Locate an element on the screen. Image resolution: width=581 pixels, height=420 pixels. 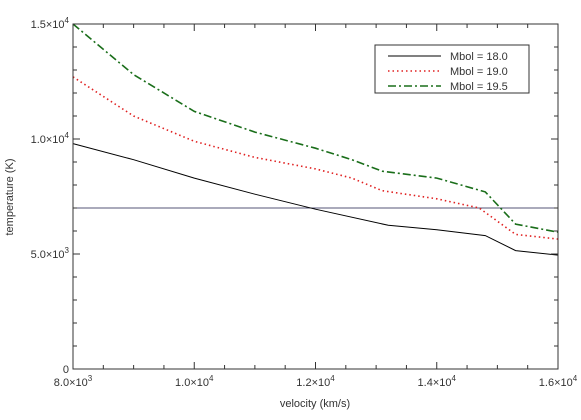
x-tick-label: 8.0×10³ is located at coordinates (73, 381).